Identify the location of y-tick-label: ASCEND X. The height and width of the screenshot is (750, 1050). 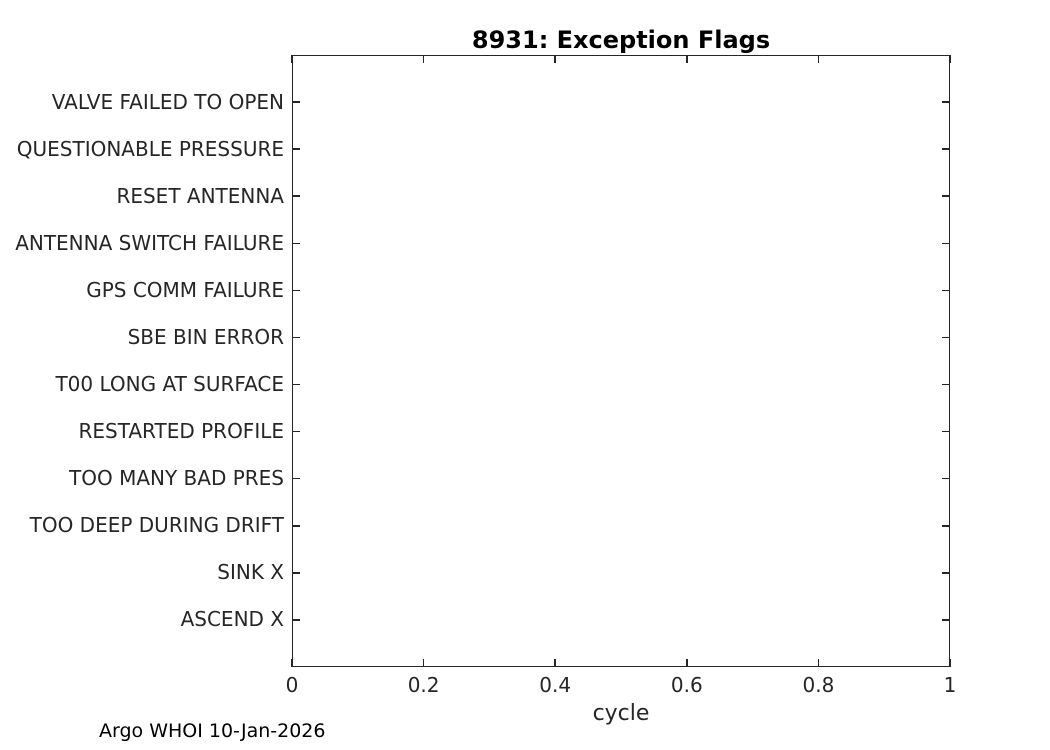
(232, 619).